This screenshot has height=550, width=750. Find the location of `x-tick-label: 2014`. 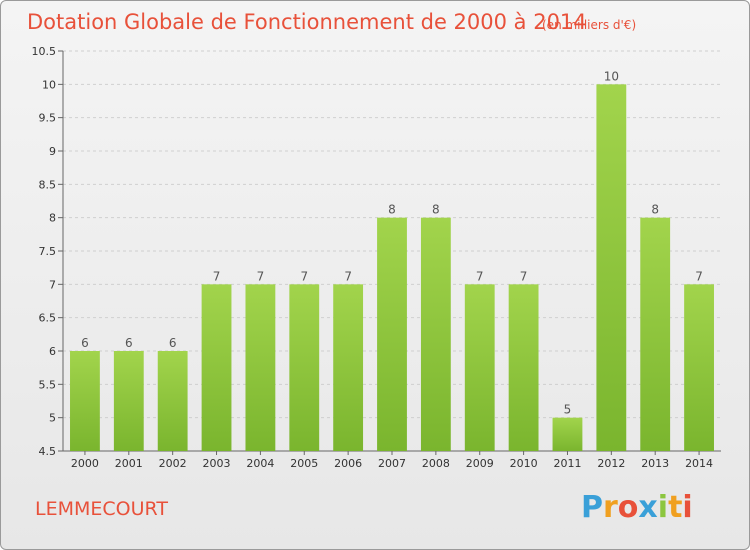

x-tick-label: 2014 is located at coordinates (699, 463).